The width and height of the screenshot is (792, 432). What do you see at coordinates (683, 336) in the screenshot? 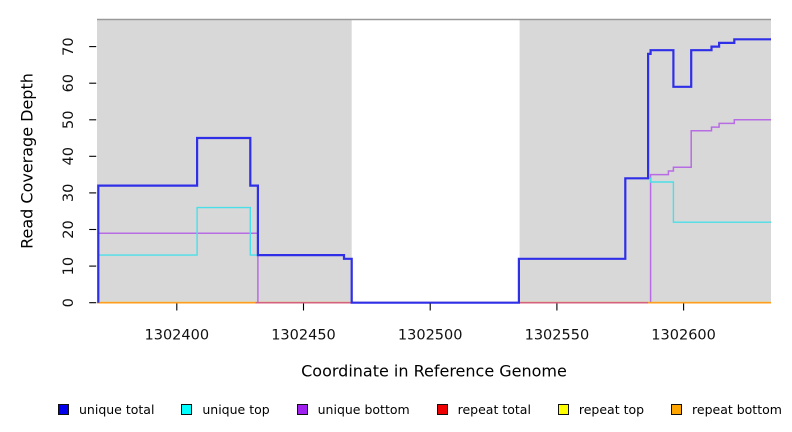
I see `x-tick-label: 1302600` at bounding box center [683, 336].